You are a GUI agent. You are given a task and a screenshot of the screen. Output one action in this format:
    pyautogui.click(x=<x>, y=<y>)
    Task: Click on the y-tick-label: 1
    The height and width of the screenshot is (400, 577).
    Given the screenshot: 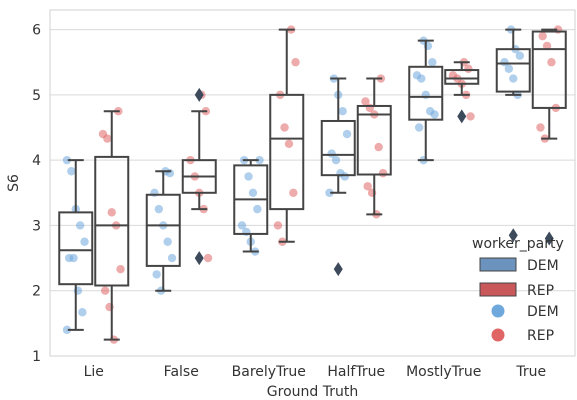 What is the action you would take?
    pyautogui.click(x=36, y=357)
    